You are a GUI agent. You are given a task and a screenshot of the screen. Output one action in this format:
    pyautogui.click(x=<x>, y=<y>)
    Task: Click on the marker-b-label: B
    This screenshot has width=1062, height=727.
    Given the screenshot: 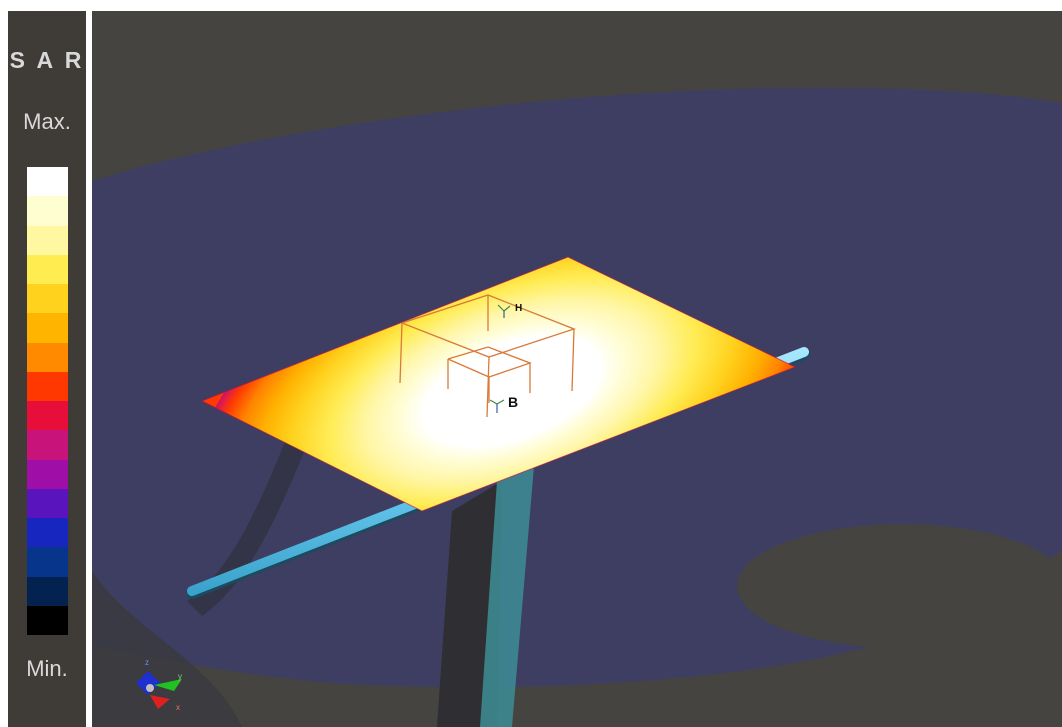 What is the action you would take?
    pyautogui.click(x=513, y=402)
    